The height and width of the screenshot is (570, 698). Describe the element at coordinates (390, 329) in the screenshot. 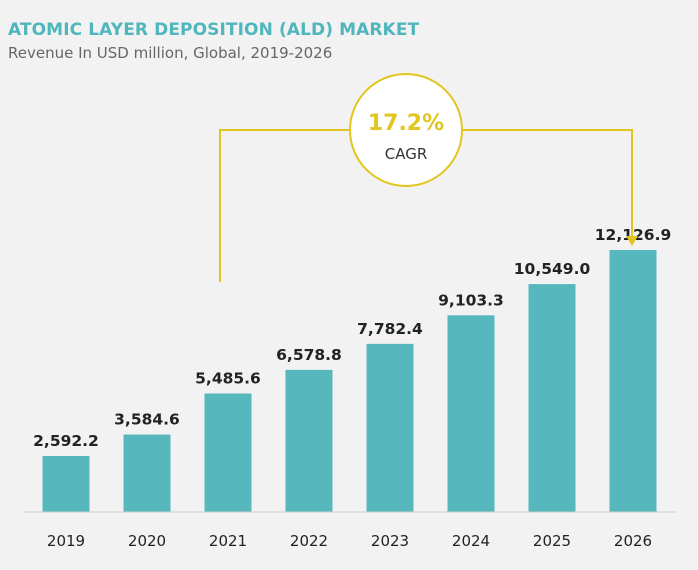

I see `data-label-2023: 7,782.4` at that location.